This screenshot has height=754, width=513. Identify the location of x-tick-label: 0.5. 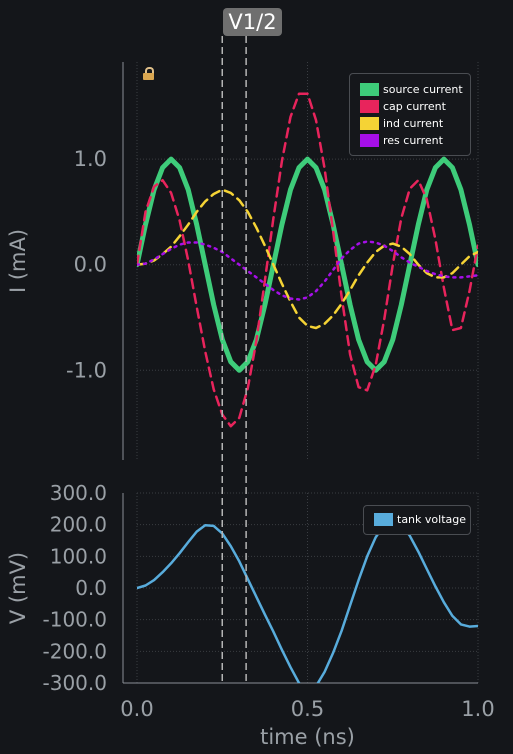
(307, 709).